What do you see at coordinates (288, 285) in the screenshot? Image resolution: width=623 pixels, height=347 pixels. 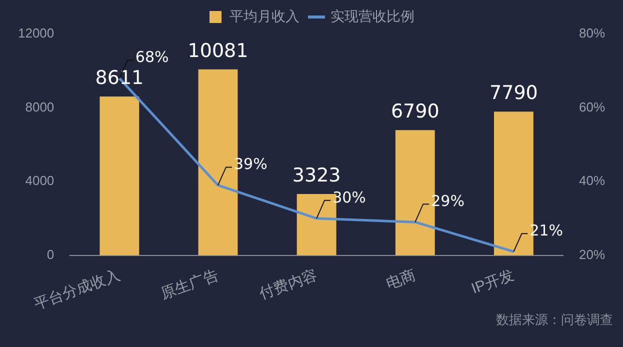 I see `x-tick-label: 付费内容` at bounding box center [288, 285].